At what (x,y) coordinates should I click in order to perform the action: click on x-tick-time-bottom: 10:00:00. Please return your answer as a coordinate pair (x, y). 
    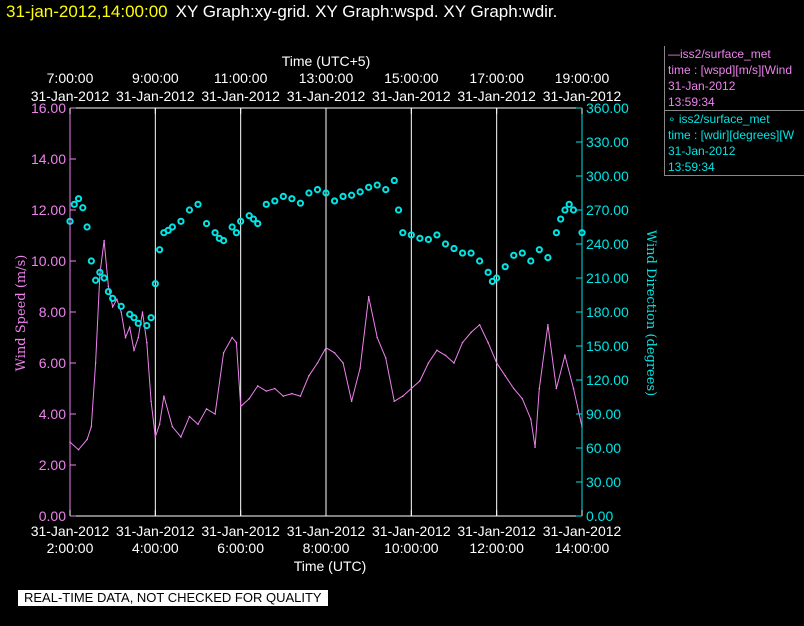
    Looking at the image, I should click on (411, 548).